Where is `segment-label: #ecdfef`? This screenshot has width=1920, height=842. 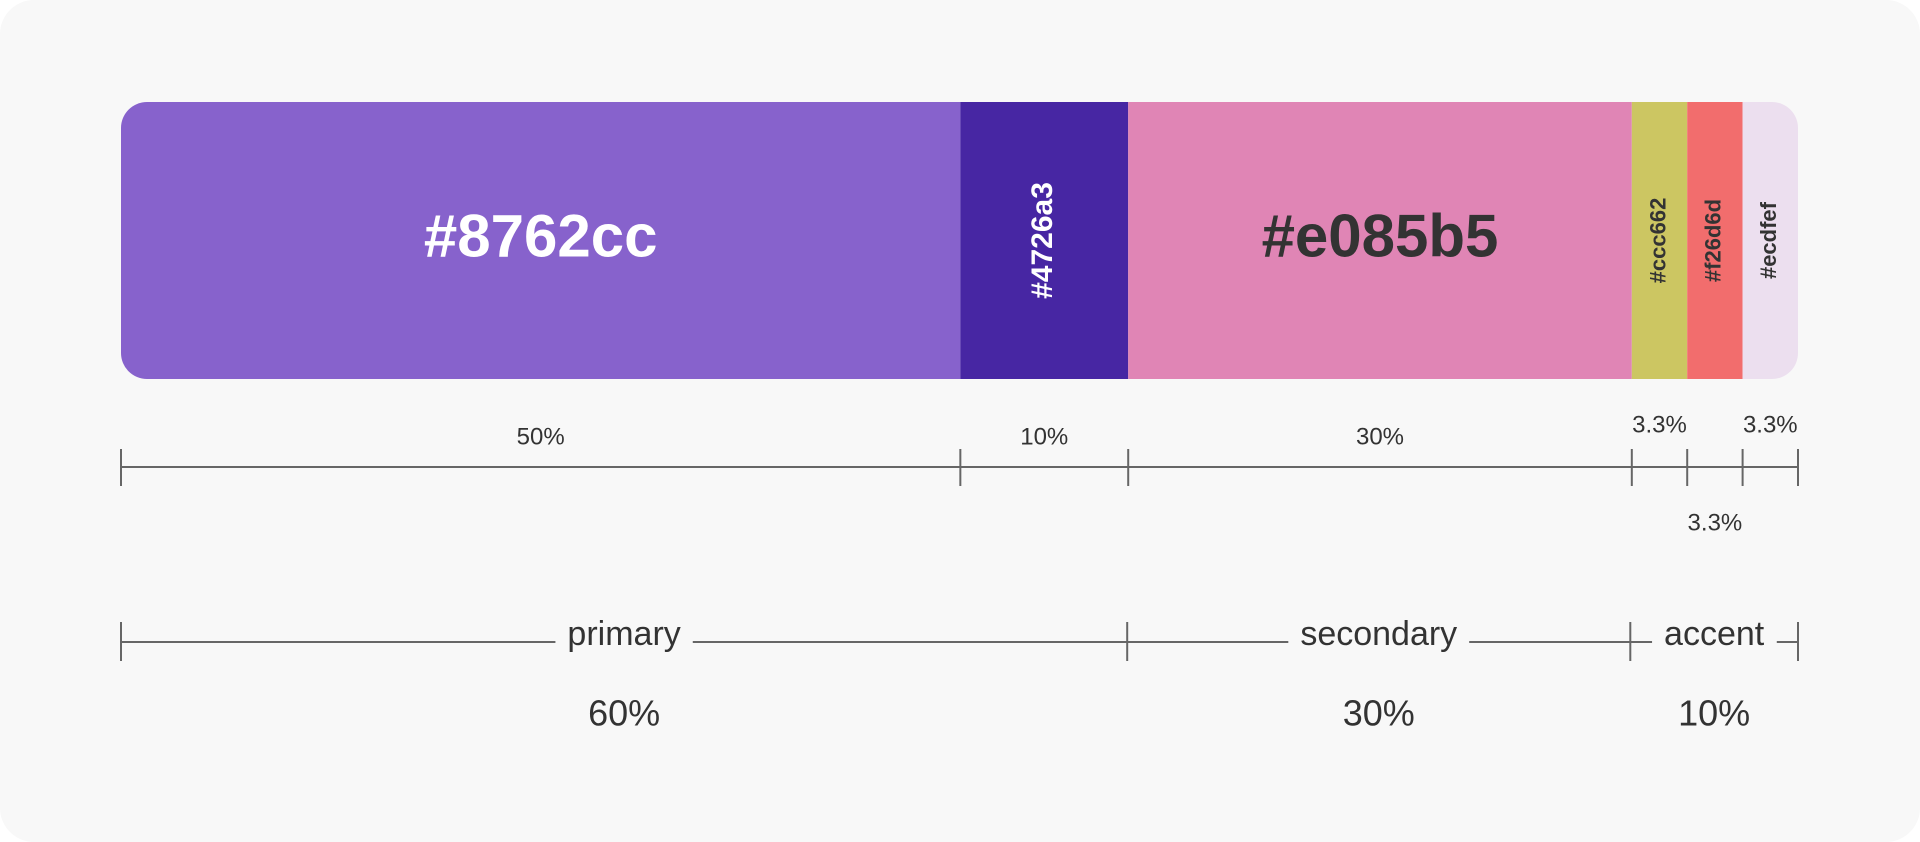
segment-label: #ecdfef is located at coordinates (1768, 240).